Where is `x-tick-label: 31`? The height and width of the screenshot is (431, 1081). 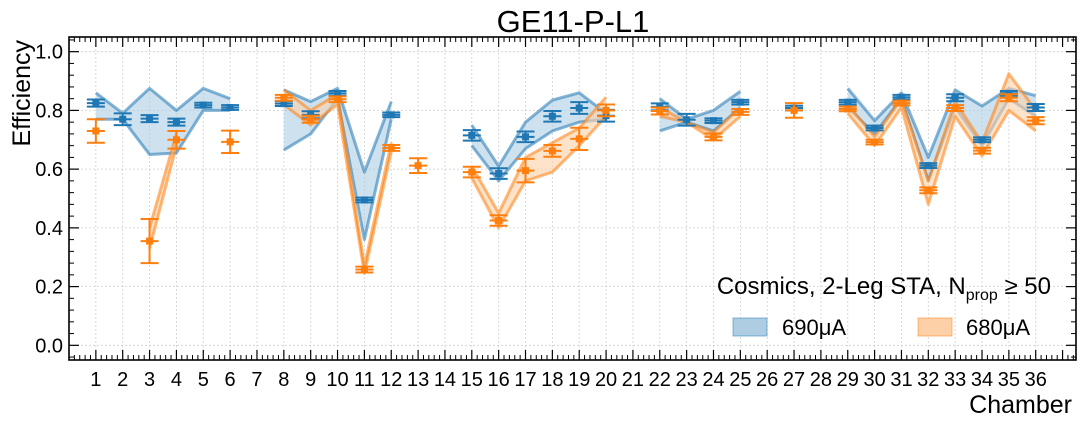 x-tick-label: 31 is located at coordinates (901, 380).